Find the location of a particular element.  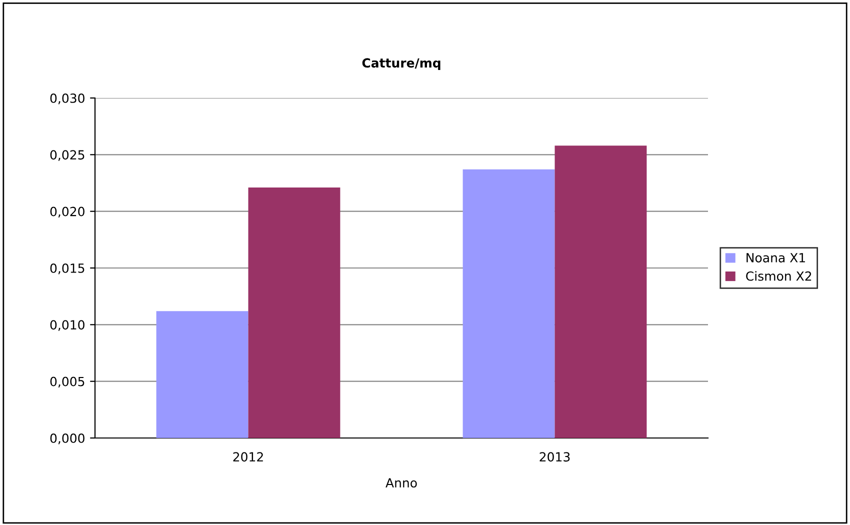

x-tick-label: 2013 is located at coordinates (555, 457).